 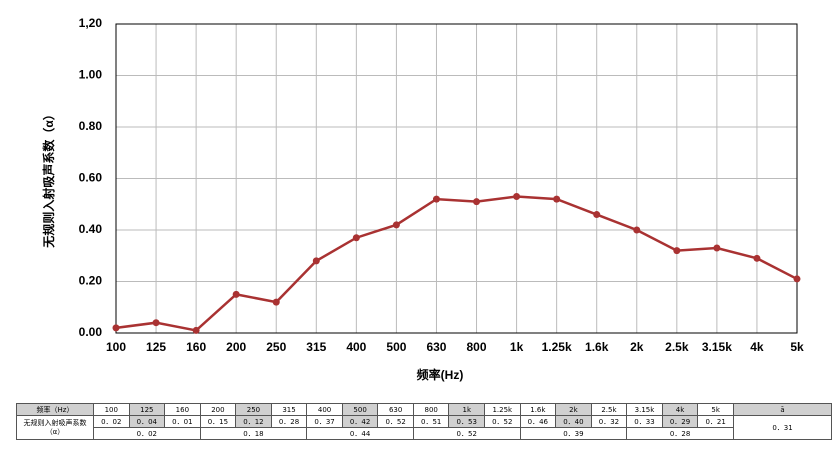 I want to click on table-row: 0．02 0．18 0．44 0．52 0．39 0．28, so click(x=424, y=433).